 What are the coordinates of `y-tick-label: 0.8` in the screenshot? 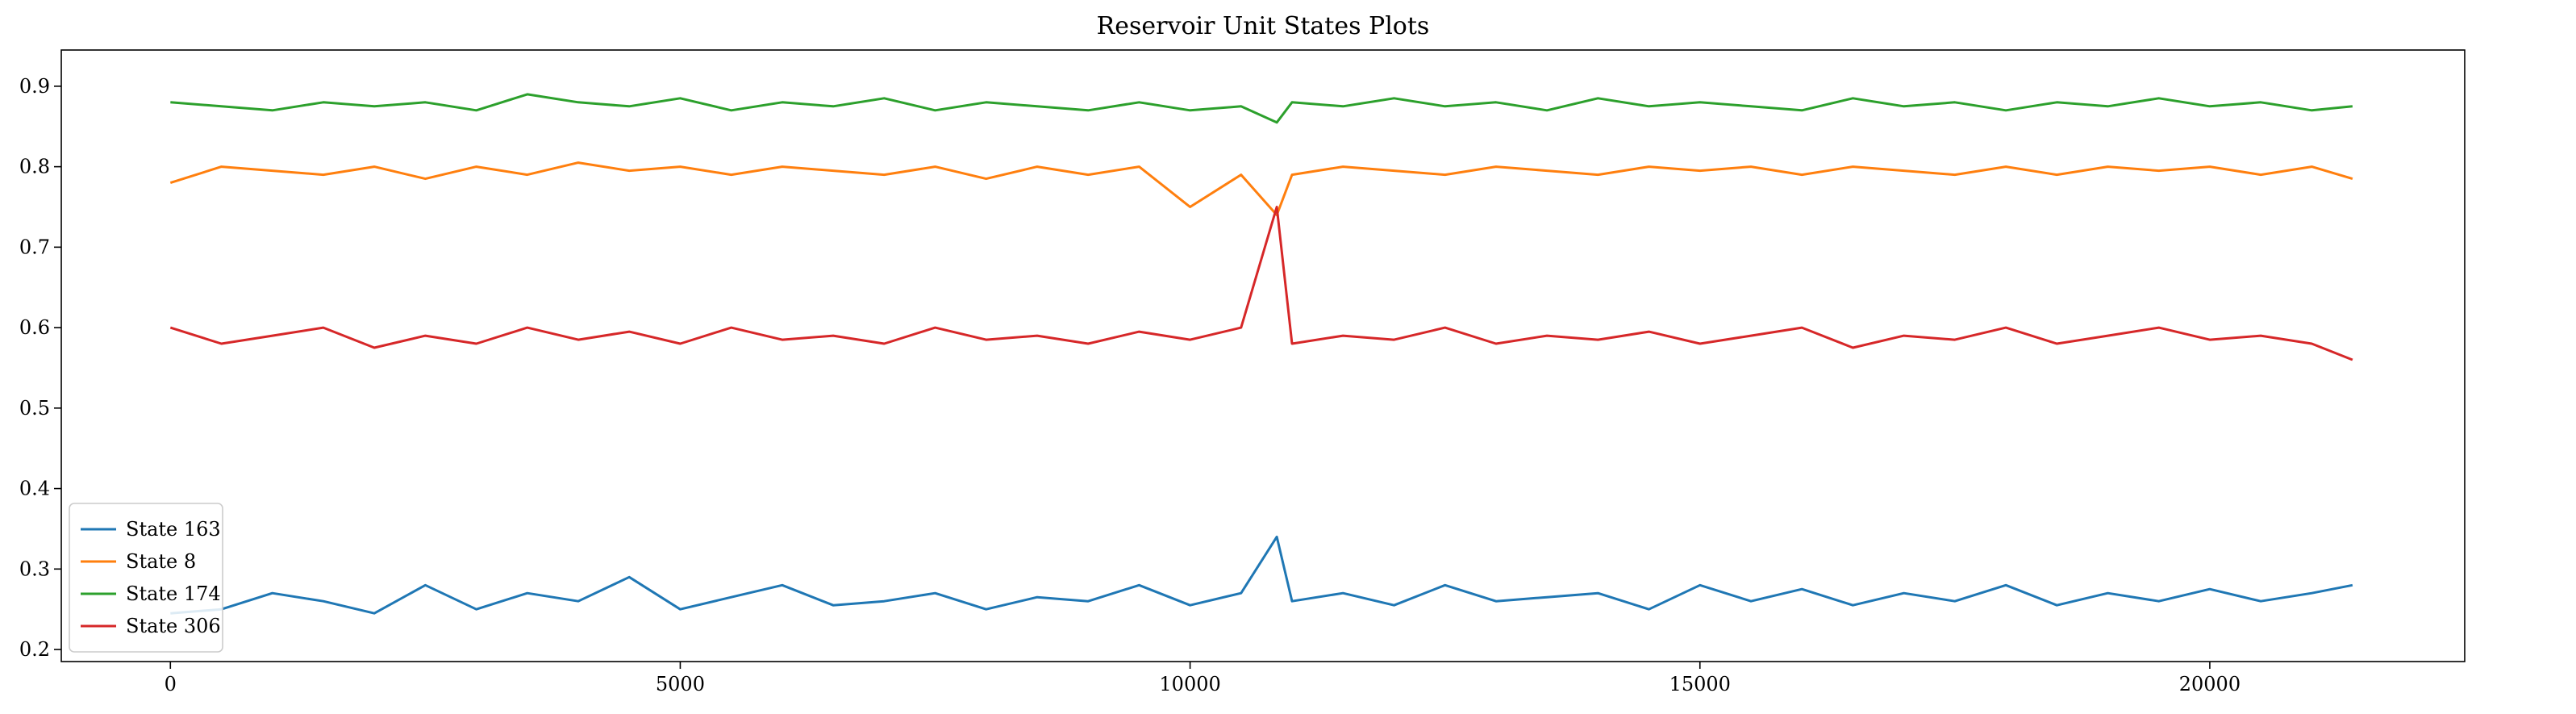 It's located at (34, 167).